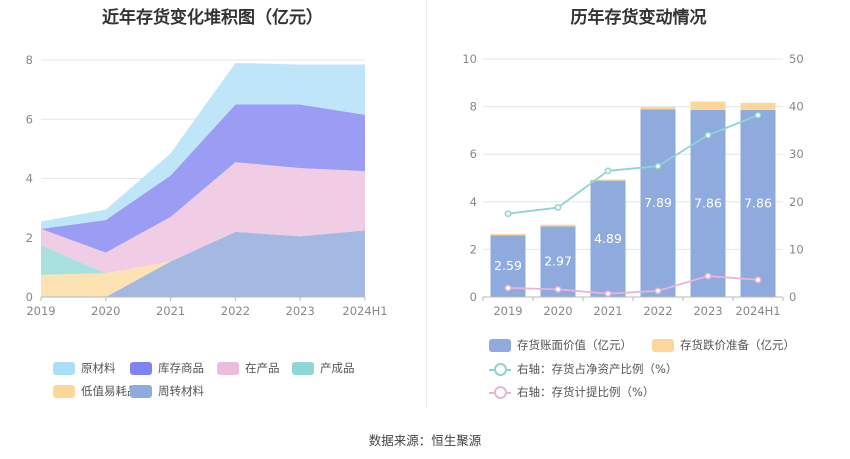 This screenshot has height=459, width=850. What do you see at coordinates (607, 311) in the screenshot?
I see `x-tick-label: 2021` at bounding box center [607, 311].